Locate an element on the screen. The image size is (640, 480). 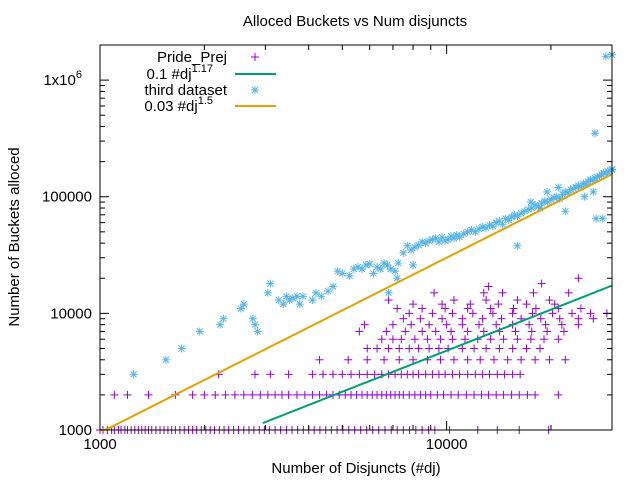
y-tick-label: 10000 is located at coordinates (71, 313).